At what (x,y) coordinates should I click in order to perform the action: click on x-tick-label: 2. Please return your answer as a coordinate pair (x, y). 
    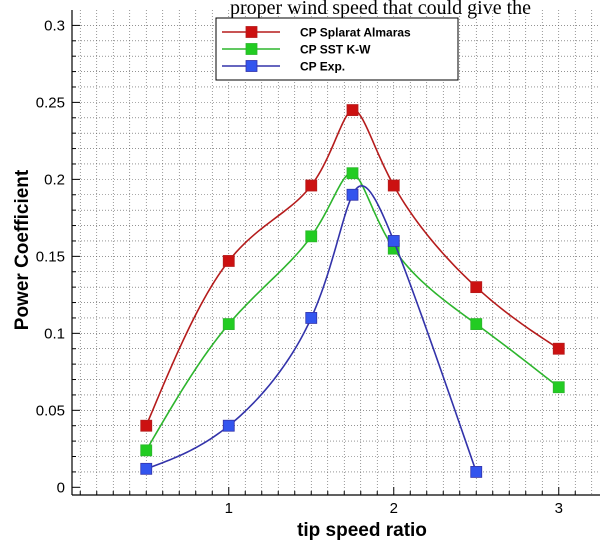
    Looking at the image, I should click on (394, 508).